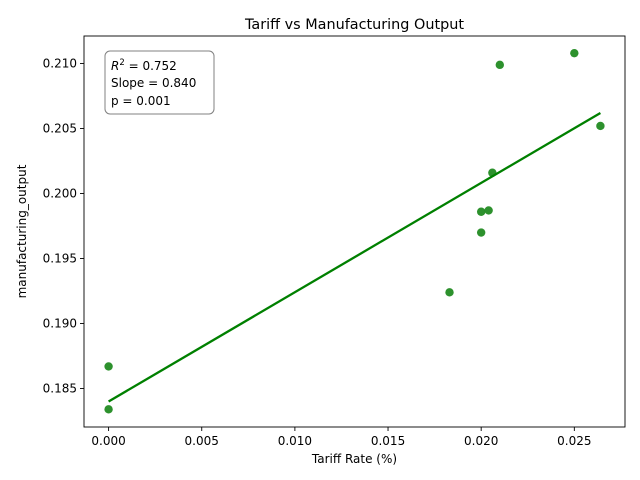  What do you see at coordinates (295, 441) in the screenshot?
I see `x-tick-label: 0.010` at bounding box center [295, 441].